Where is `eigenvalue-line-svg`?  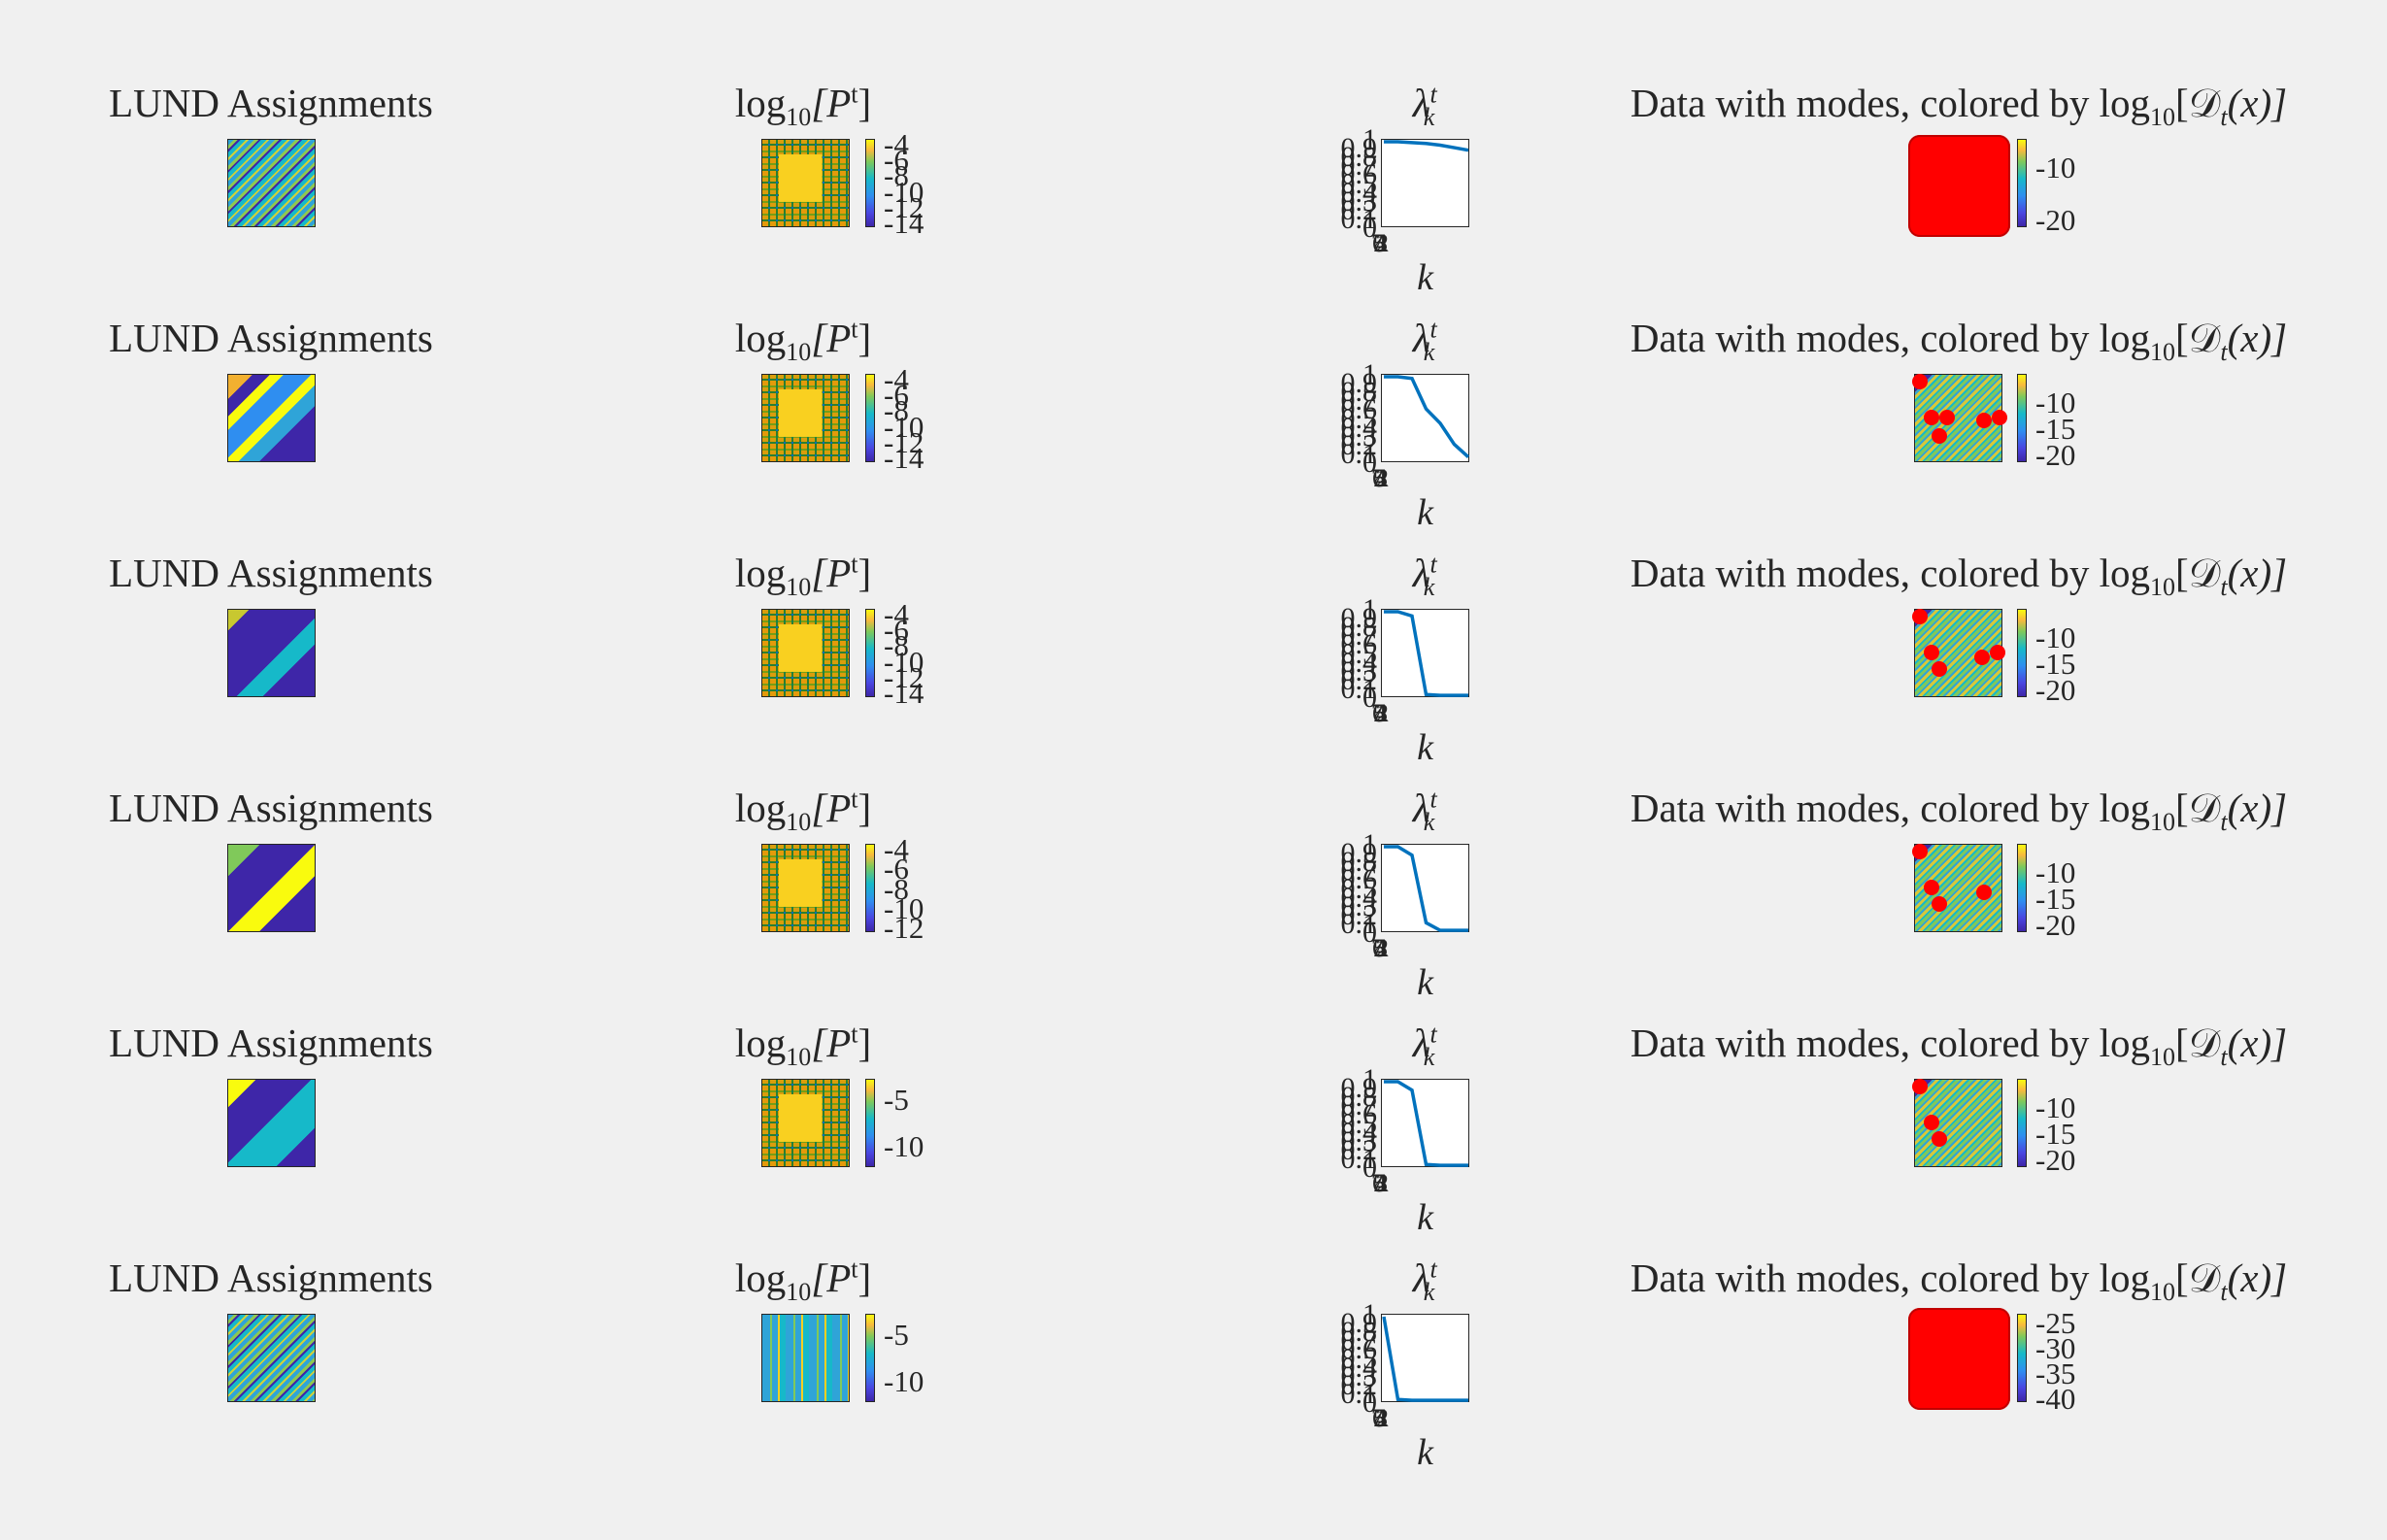 eigenvalue-line-svg is located at coordinates (1426, 888).